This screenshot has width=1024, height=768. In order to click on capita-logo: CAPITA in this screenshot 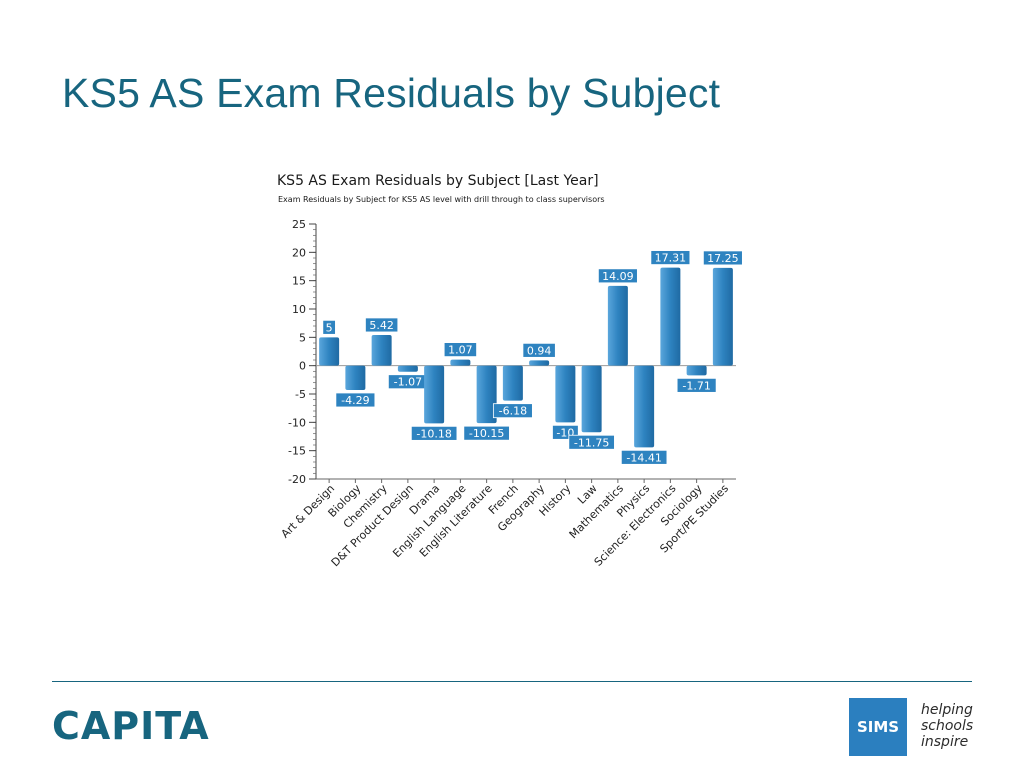, I will do `click(131, 726)`.